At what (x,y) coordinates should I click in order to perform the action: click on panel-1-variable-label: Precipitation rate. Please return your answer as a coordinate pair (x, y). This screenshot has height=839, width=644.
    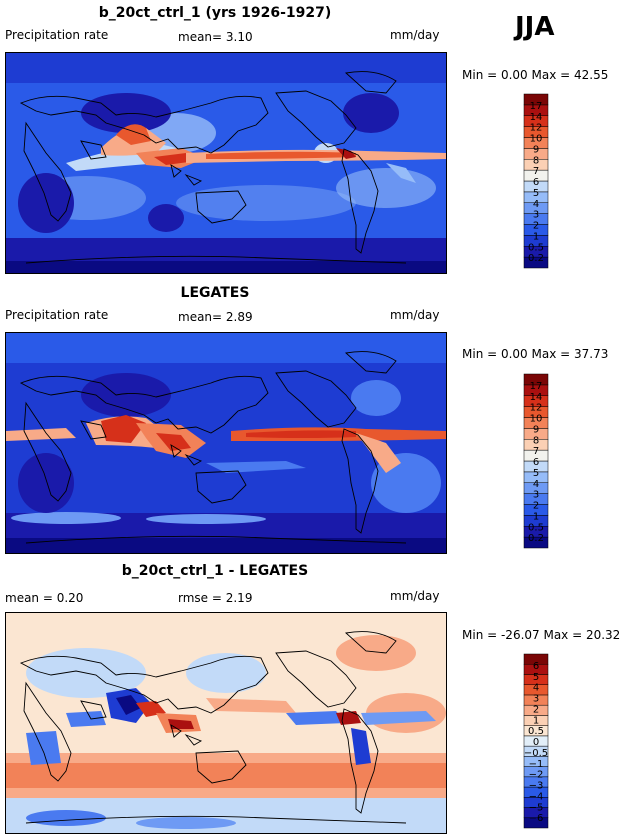
    Looking at the image, I should click on (57, 35).